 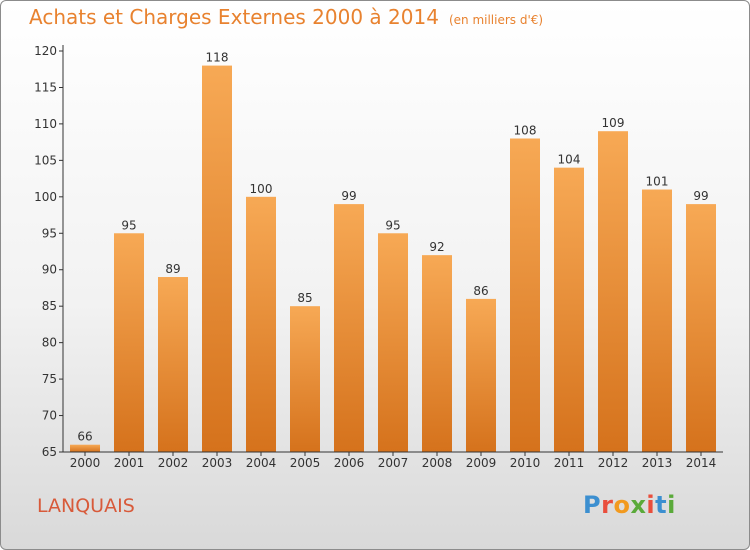 I want to click on y-tick-label: 115, so click(x=45, y=87).